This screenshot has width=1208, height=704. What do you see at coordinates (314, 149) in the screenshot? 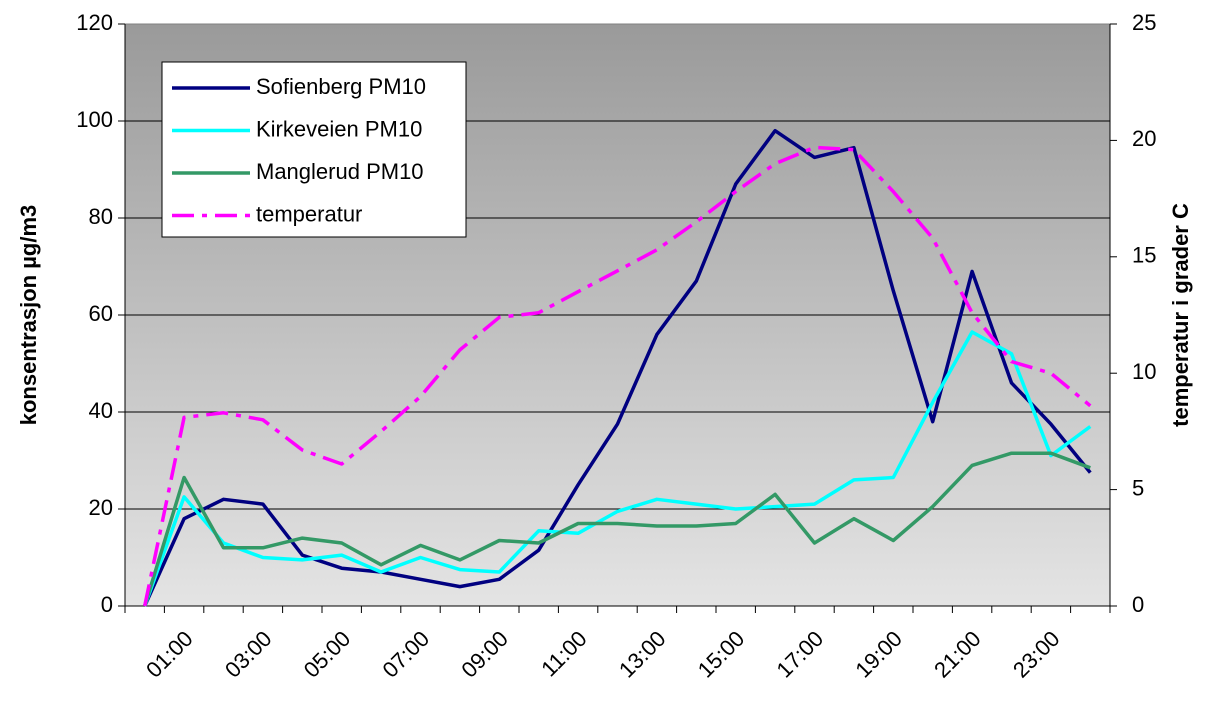
I see `legend-box` at bounding box center [314, 149].